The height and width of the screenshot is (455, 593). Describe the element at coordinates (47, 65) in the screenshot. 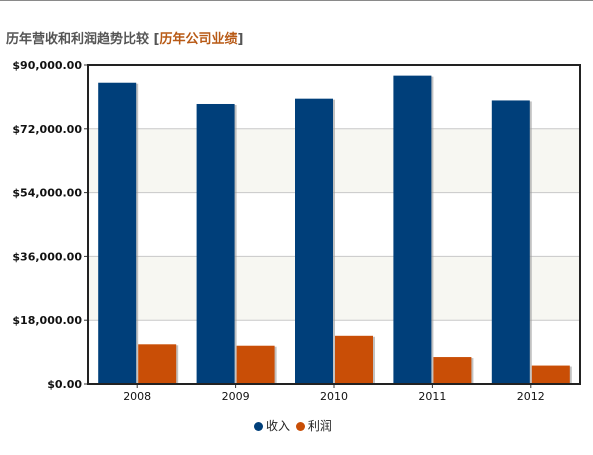

I see `y-tick-label: $90,000.00` at that location.